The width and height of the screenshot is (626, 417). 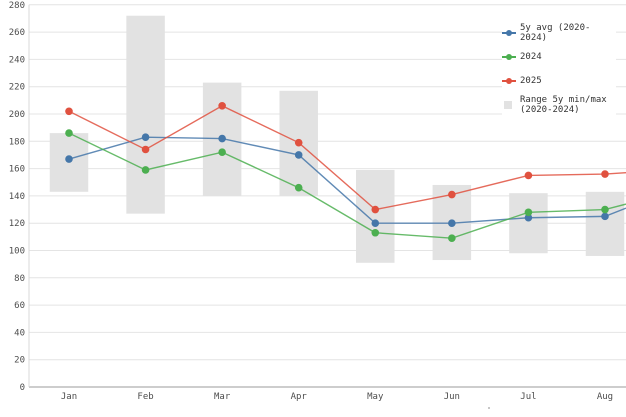 What do you see at coordinates (511, 105) in the screenshot?
I see `legend-marker-range-icon` at bounding box center [511, 105].